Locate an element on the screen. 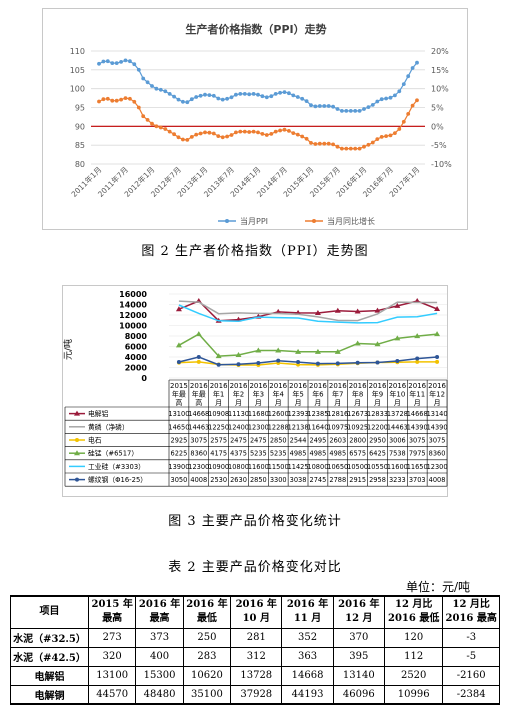  table-cell: 400 is located at coordinates (159, 656).